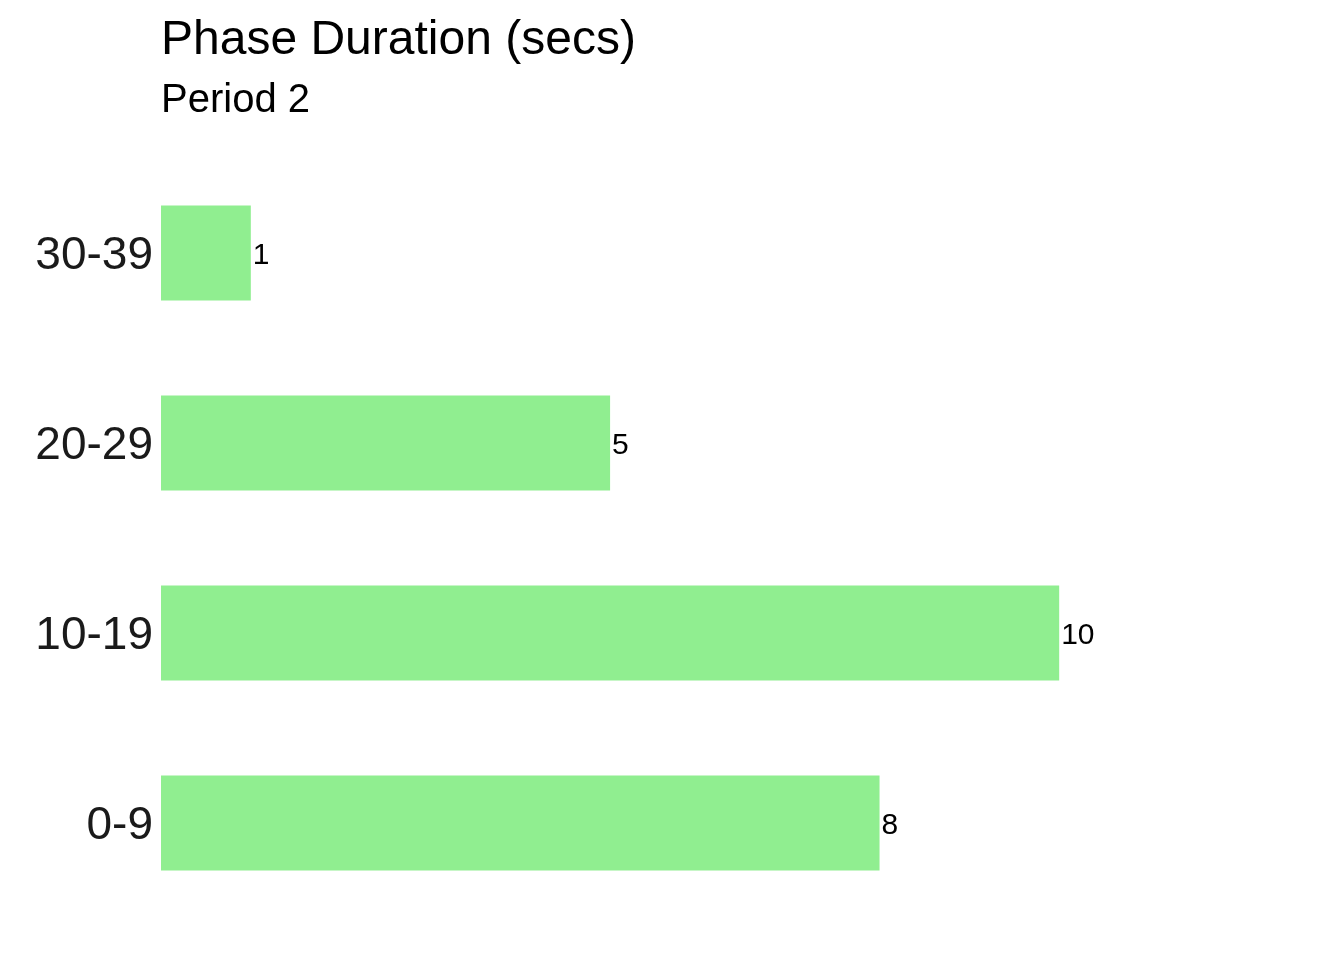 Image resolution: width=1344 pixels, height=960 pixels. Describe the element at coordinates (94, 253) in the screenshot. I see `y-tick-label: 30-39` at that location.